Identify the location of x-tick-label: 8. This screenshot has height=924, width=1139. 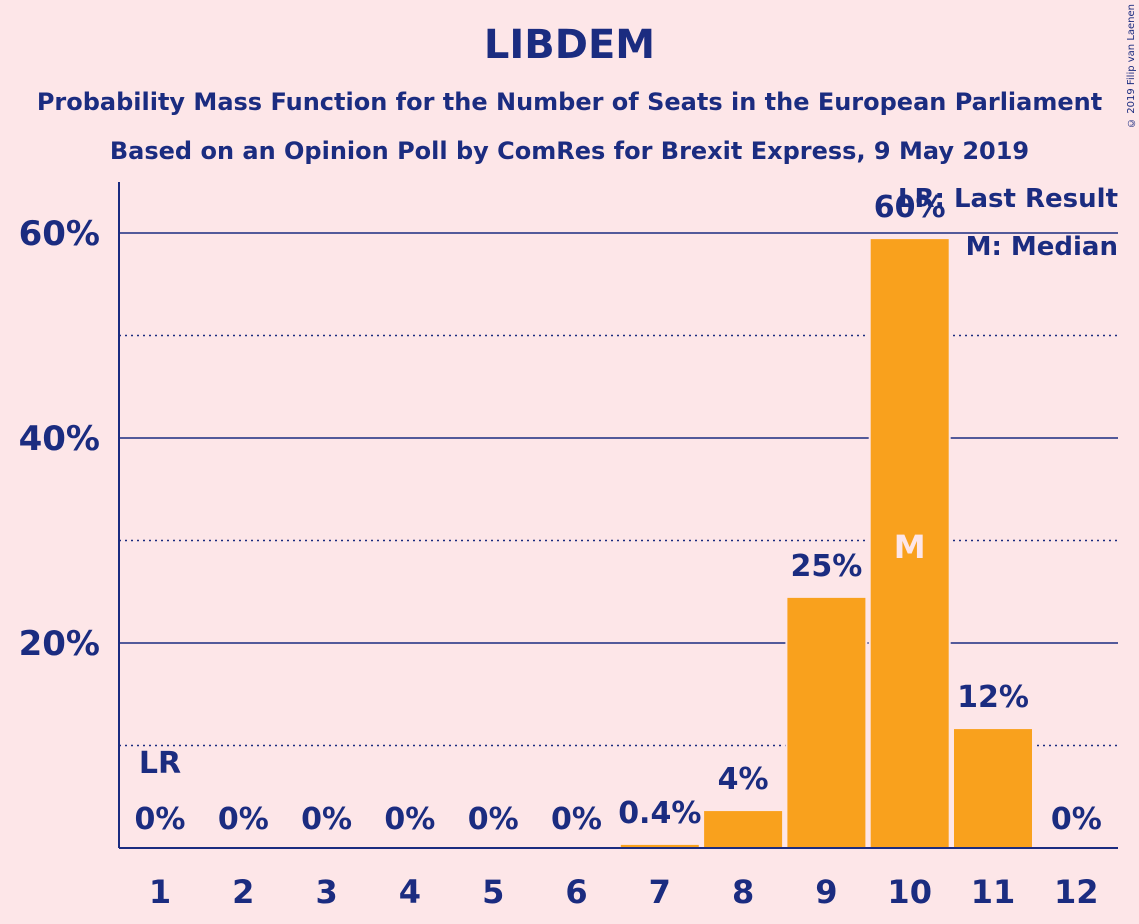
(743, 892).